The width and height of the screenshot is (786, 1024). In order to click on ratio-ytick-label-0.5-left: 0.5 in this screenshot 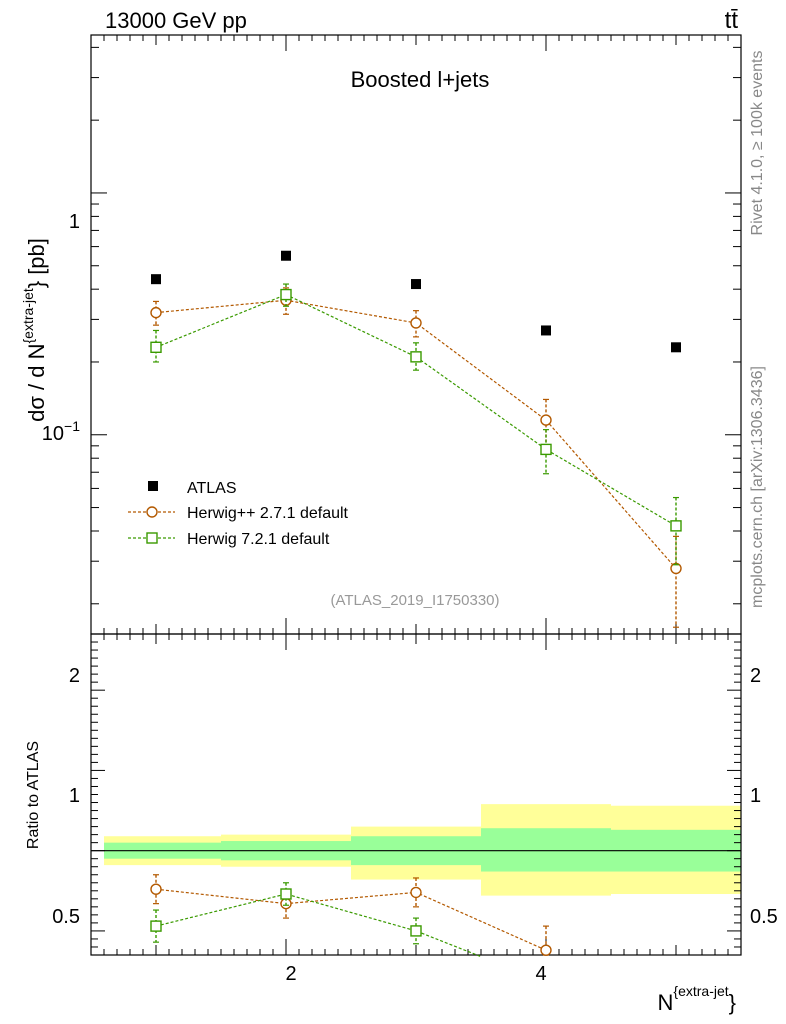, I will do `click(66, 917)`.